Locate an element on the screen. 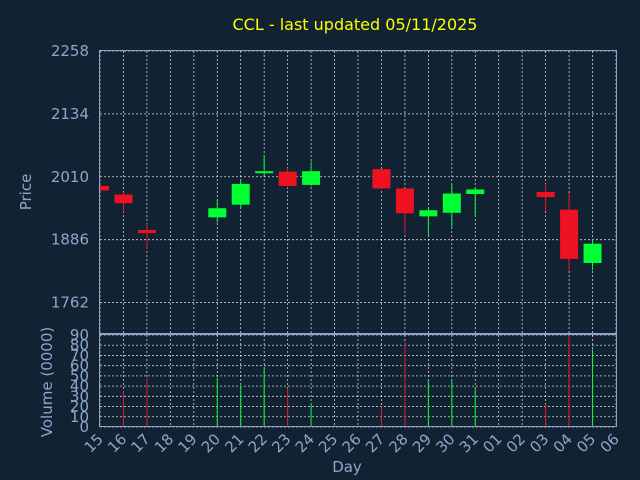 The width and height of the screenshot is (640, 480). price-tick-label: 1762 is located at coordinates (70, 303).